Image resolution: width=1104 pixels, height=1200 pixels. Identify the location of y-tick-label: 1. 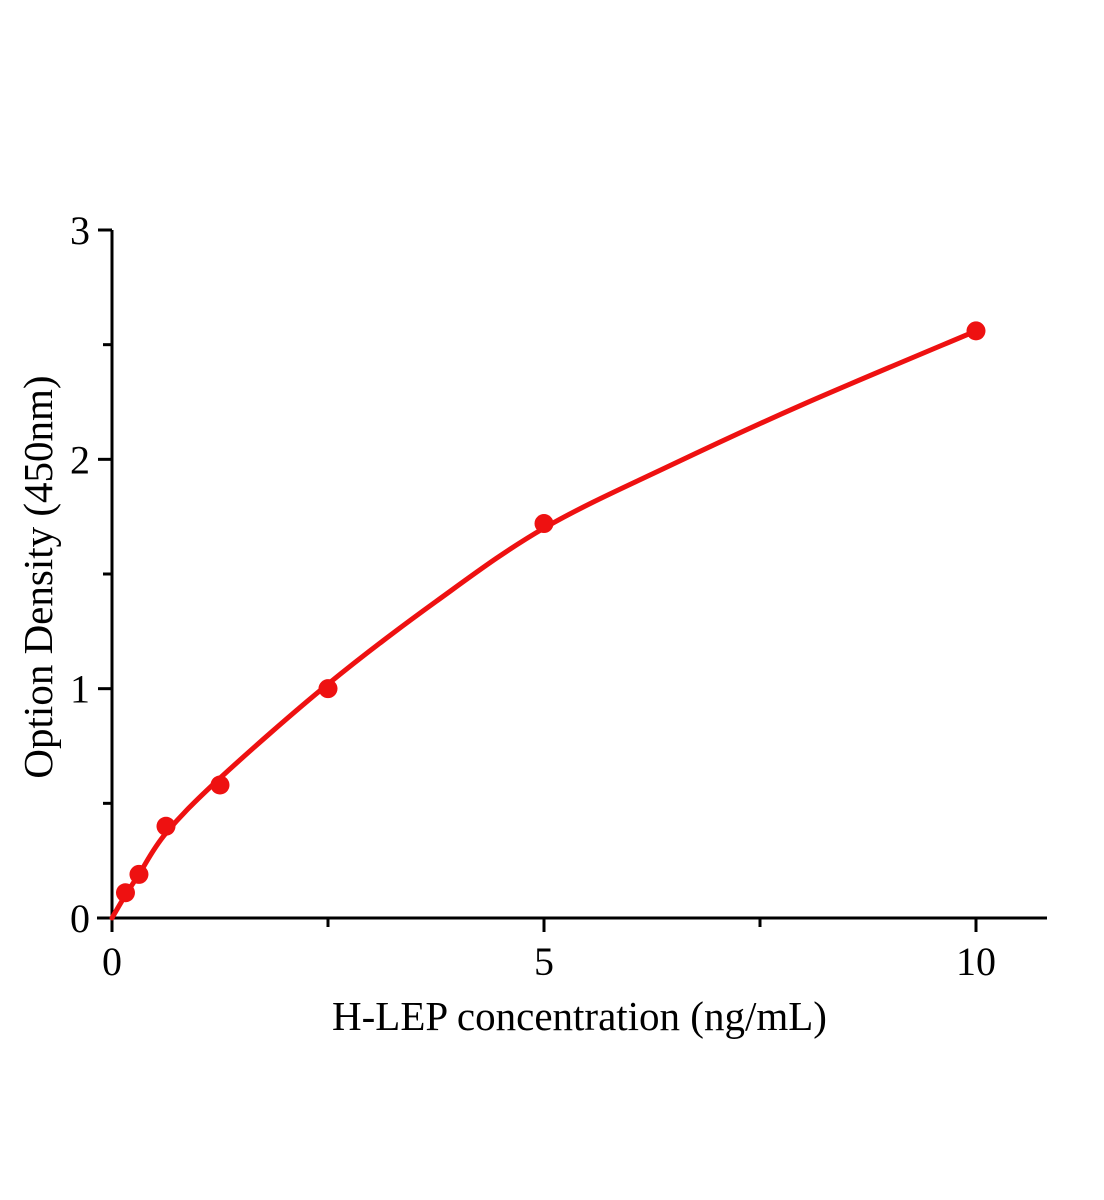
(80, 689).